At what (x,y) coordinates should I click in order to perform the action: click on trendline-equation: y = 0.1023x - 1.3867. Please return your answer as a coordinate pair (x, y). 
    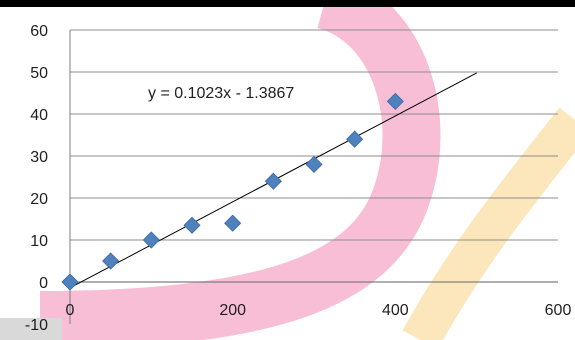
    Looking at the image, I should click on (221, 93).